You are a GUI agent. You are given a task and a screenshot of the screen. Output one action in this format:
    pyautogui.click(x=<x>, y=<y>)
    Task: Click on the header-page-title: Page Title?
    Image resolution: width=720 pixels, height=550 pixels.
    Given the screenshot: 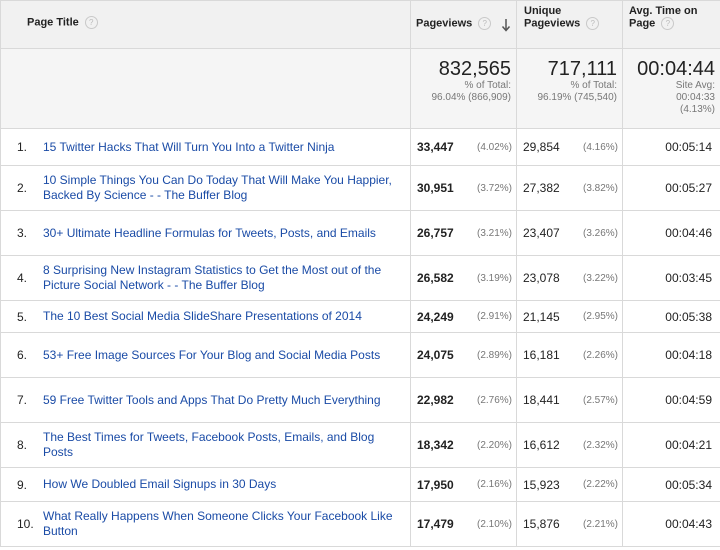 What is the action you would take?
    pyautogui.click(x=205, y=24)
    